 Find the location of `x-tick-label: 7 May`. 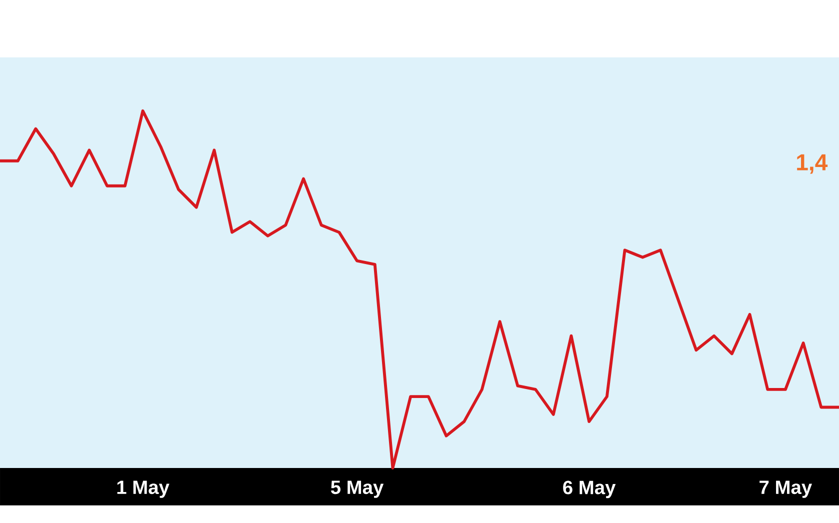

x-tick-label: 7 May is located at coordinates (786, 489).